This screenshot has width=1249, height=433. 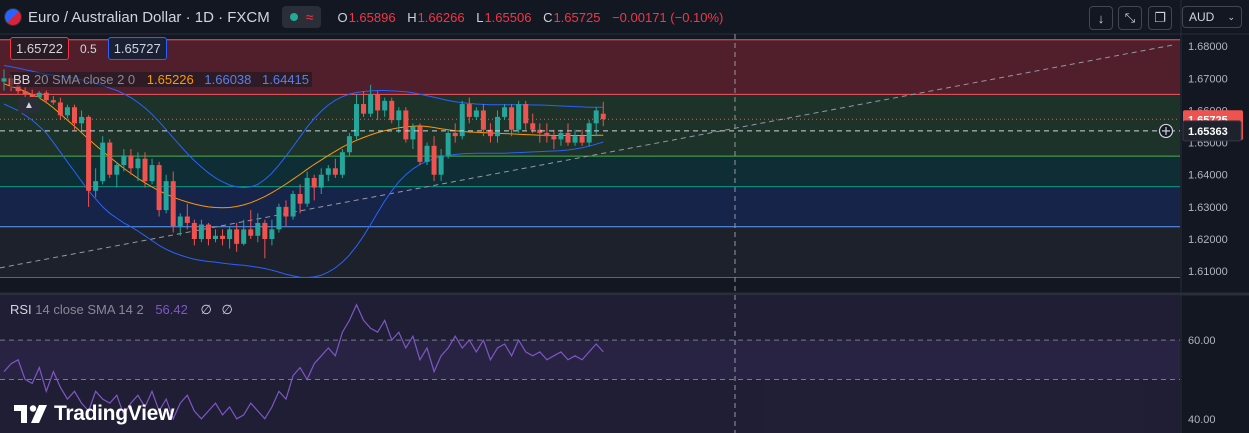 What do you see at coordinates (480, 17) in the screenshot?
I see `low-key: L` at bounding box center [480, 17].